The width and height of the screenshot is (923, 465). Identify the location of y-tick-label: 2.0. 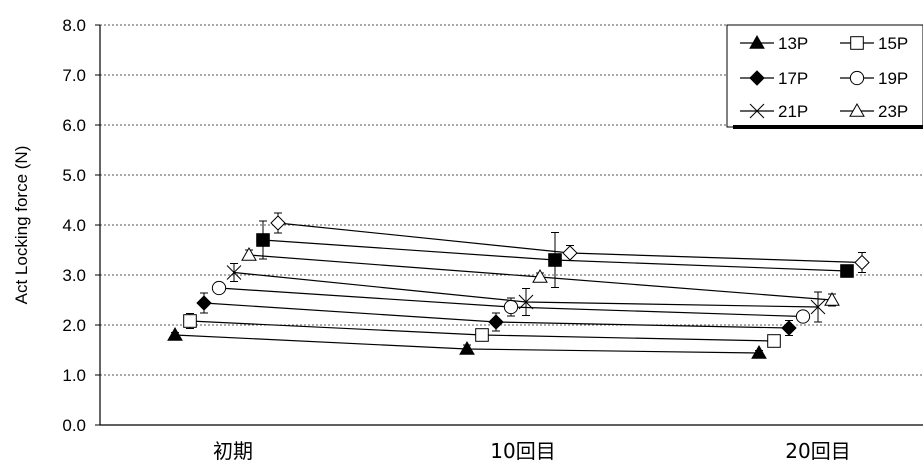
(74, 325).